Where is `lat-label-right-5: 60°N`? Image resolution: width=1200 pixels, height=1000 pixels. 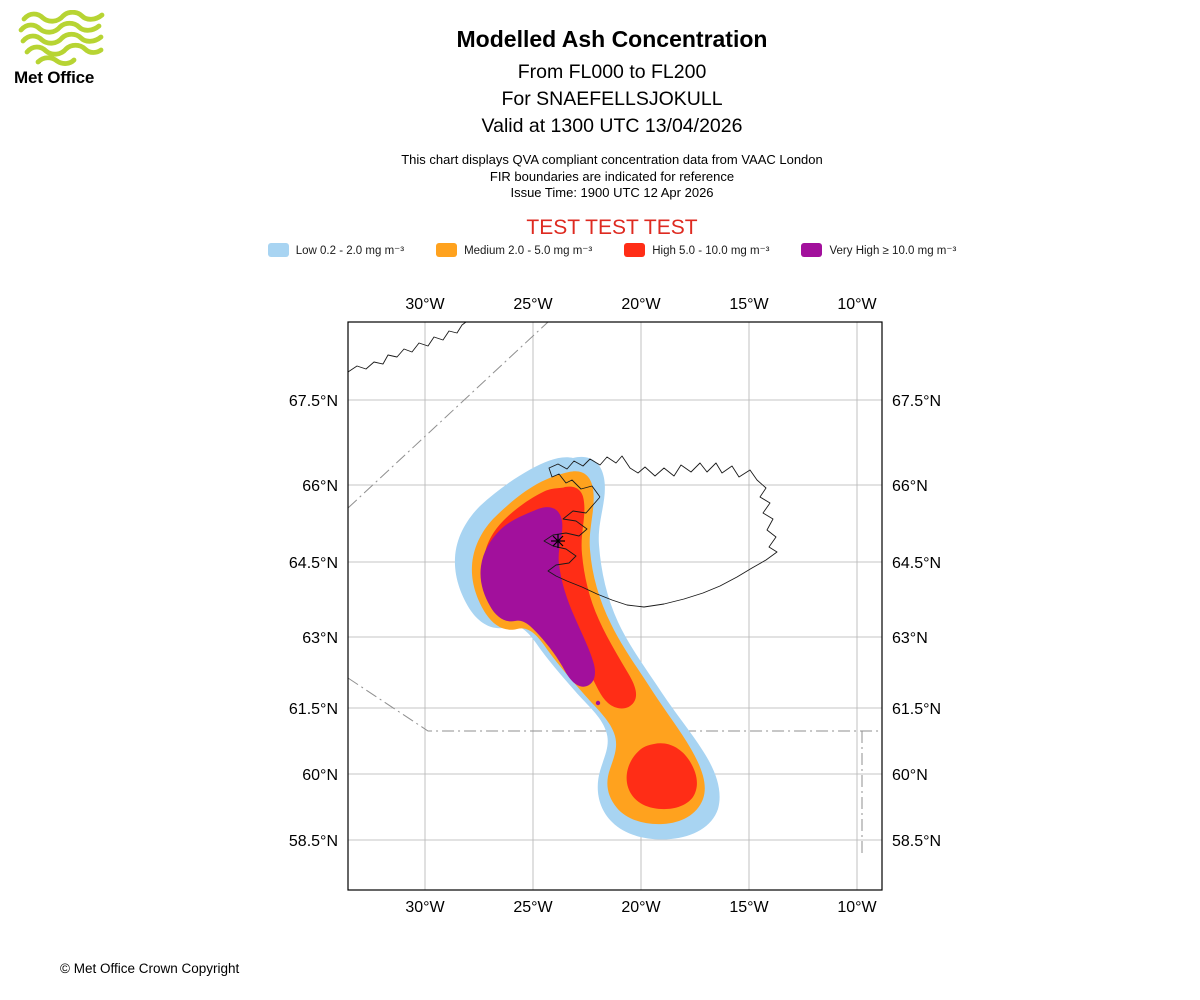
lat-label-right-5: 60°N is located at coordinates (910, 775).